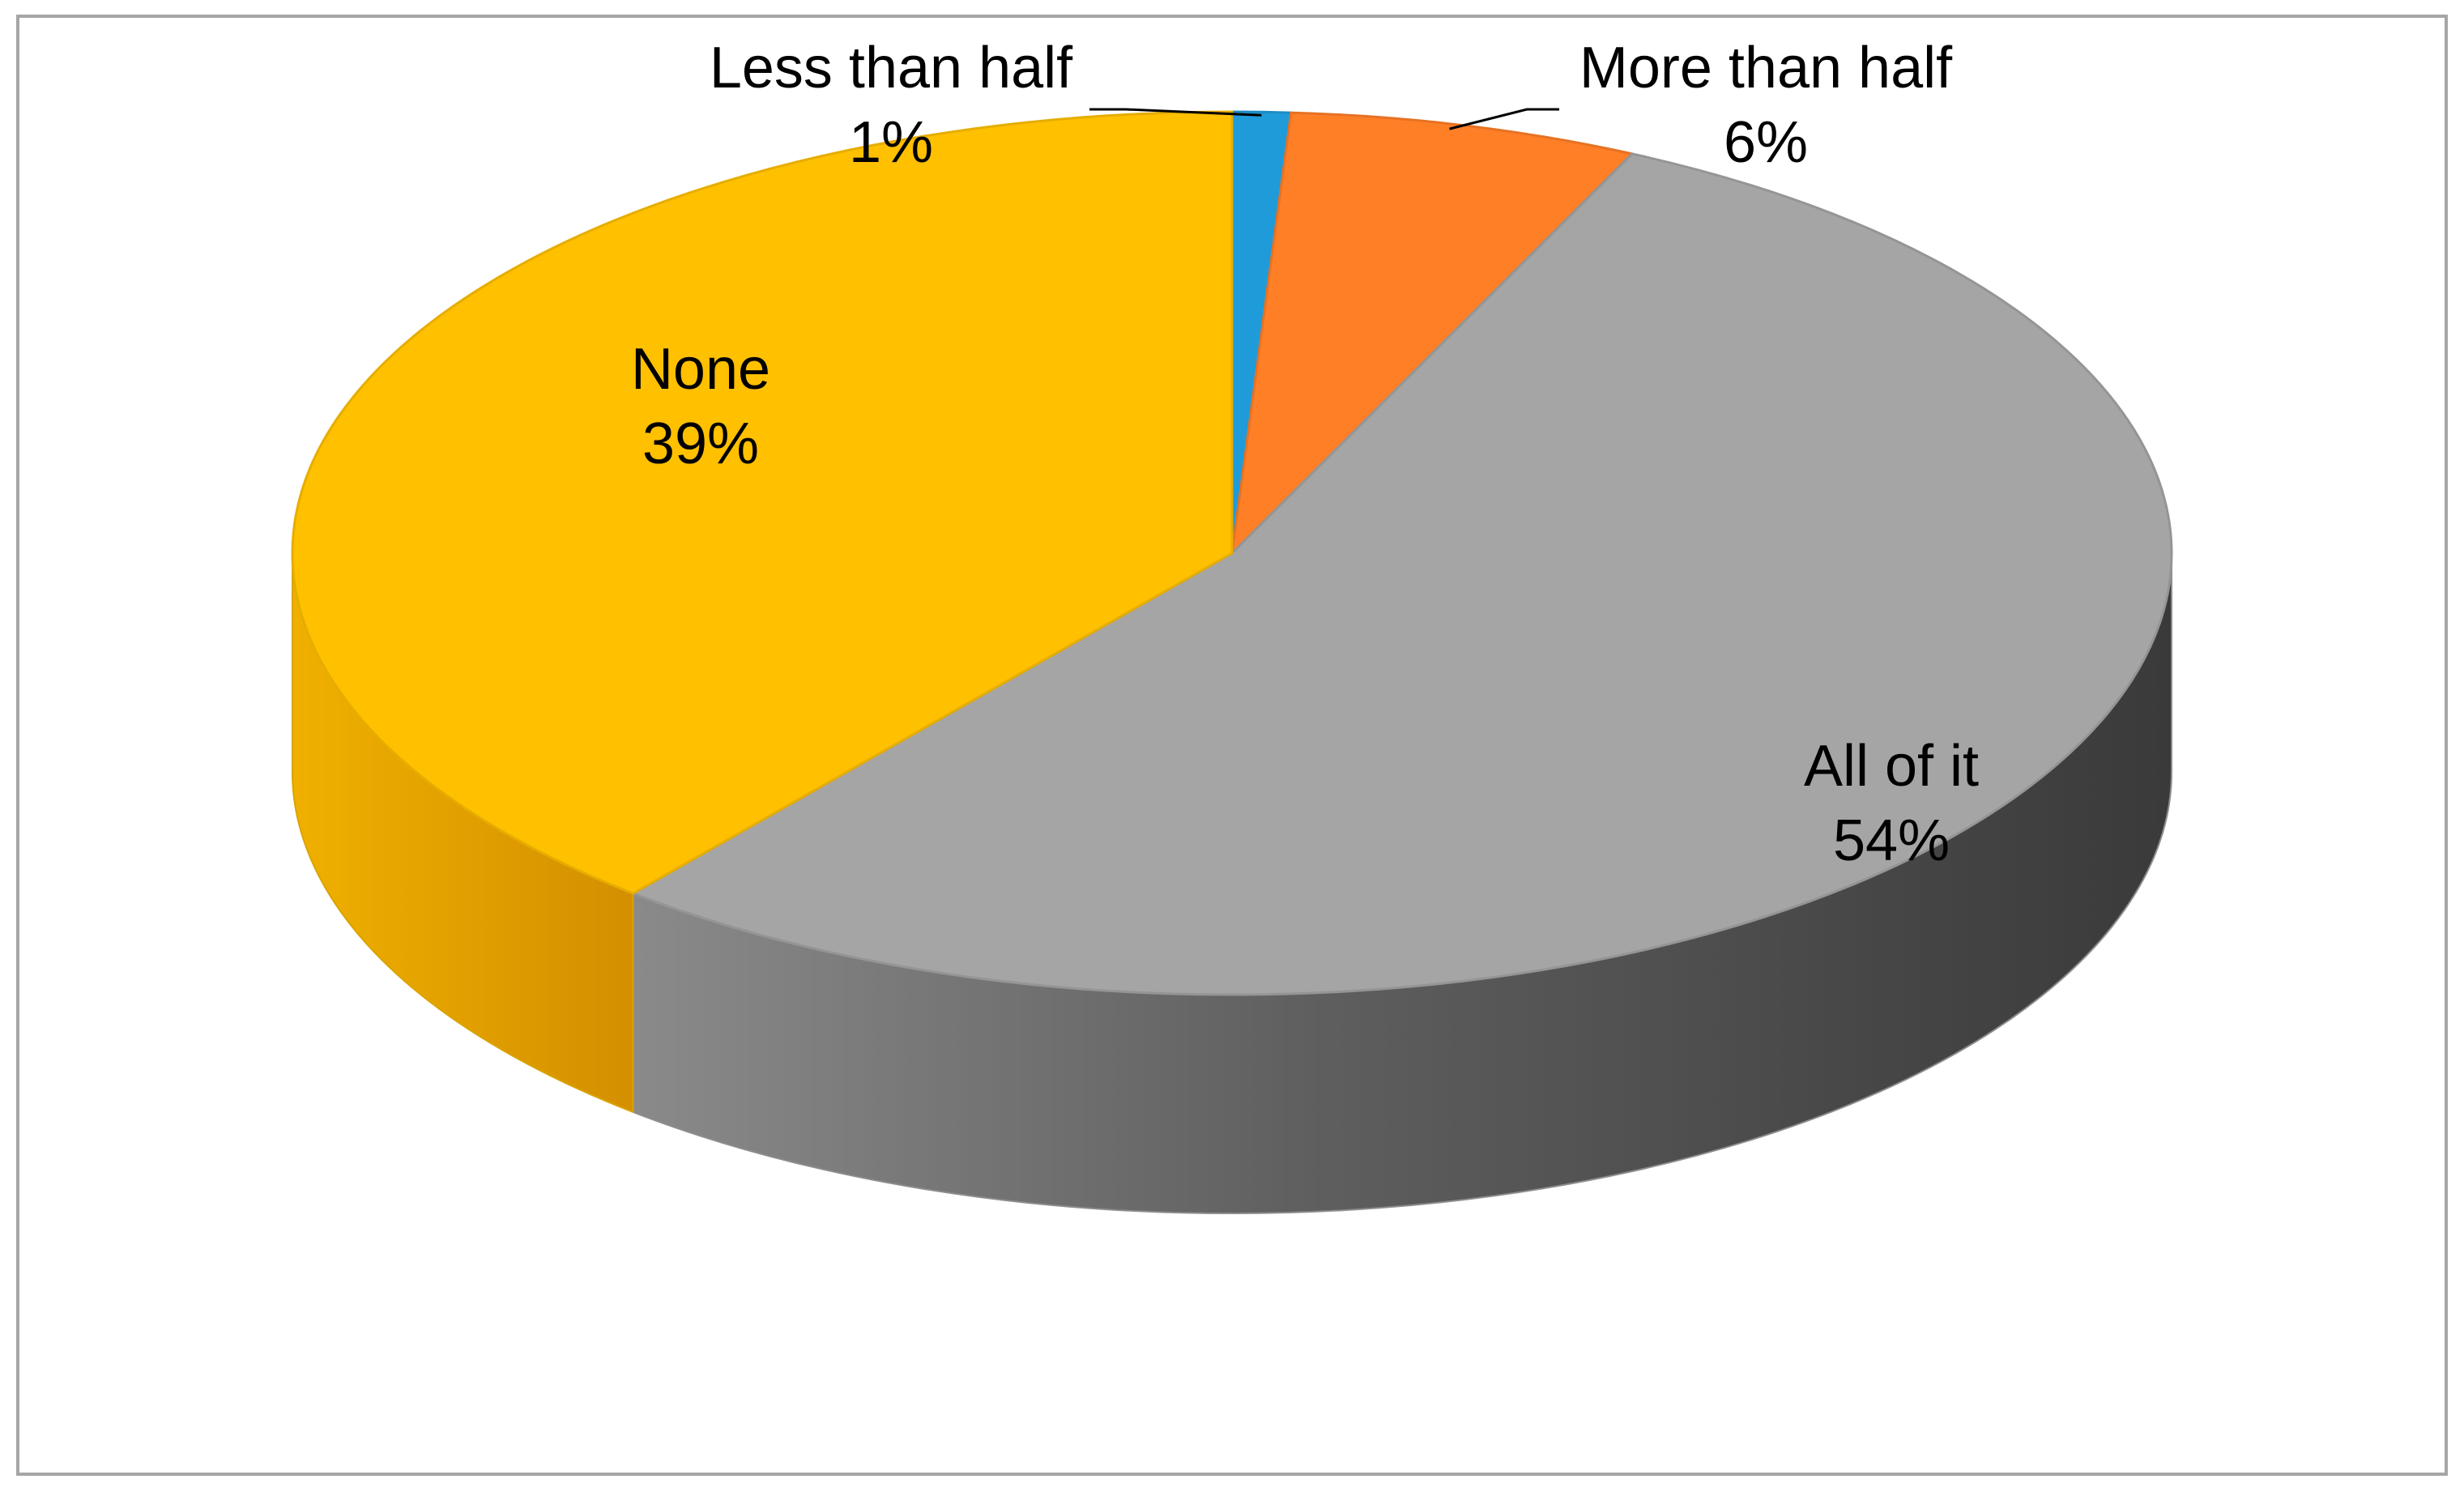  Describe the element at coordinates (700, 370) in the screenshot. I see `slice-label-none: None` at that location.